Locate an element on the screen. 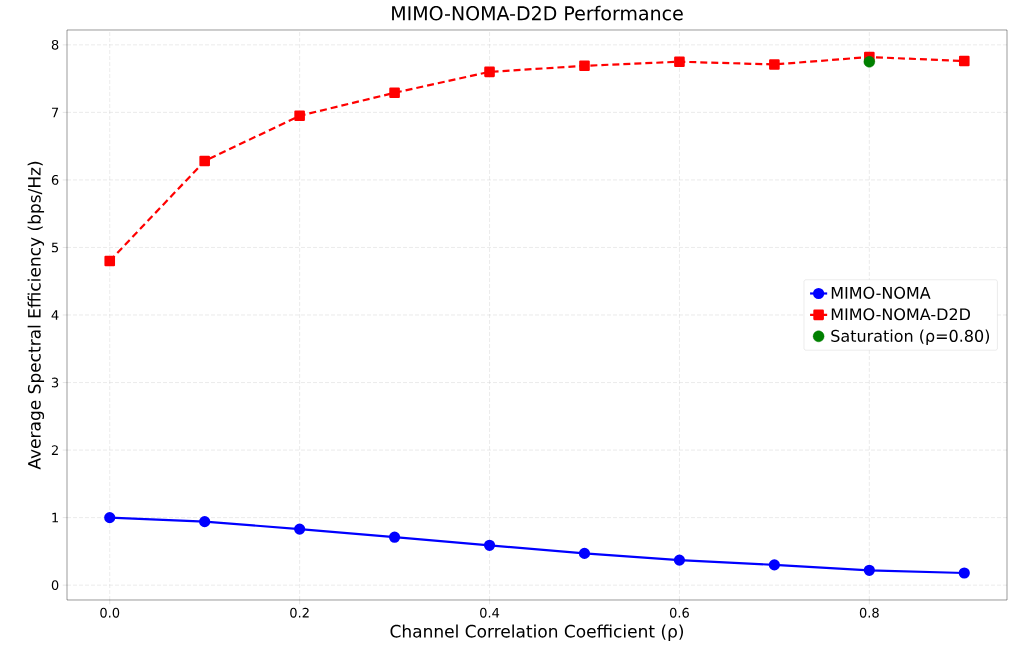 The width and height of the screenshot is (1009, 665). x-tick-label: 0.0 is located at coordinates (110, 612).